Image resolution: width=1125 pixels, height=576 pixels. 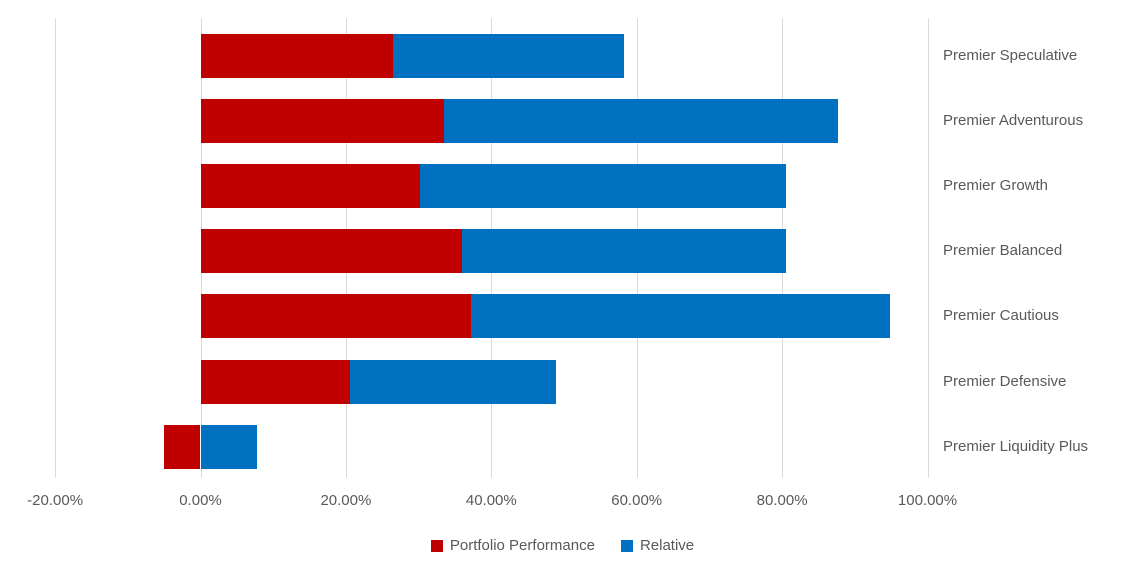 What do you see at coordinates (1010, 55) in the screenshot?
I see `category-label: Premier Speculative` at bounding box center [1010, 55].